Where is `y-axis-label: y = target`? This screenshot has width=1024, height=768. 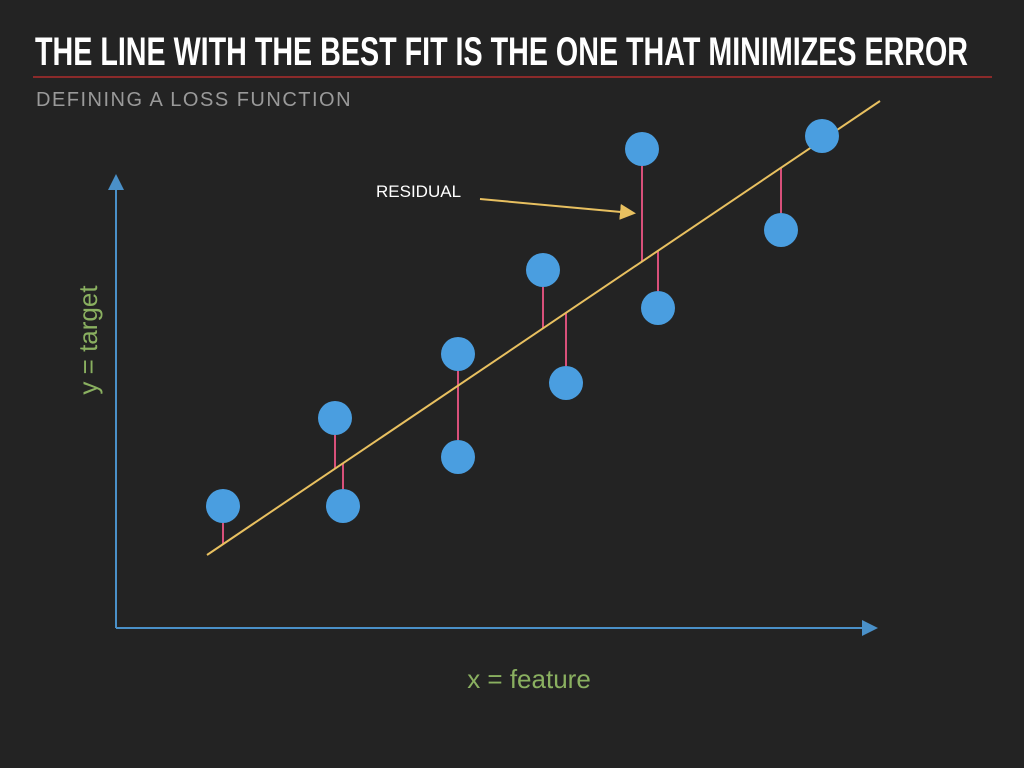 y-axis-label: y = target is located at coordinates (88, 340).